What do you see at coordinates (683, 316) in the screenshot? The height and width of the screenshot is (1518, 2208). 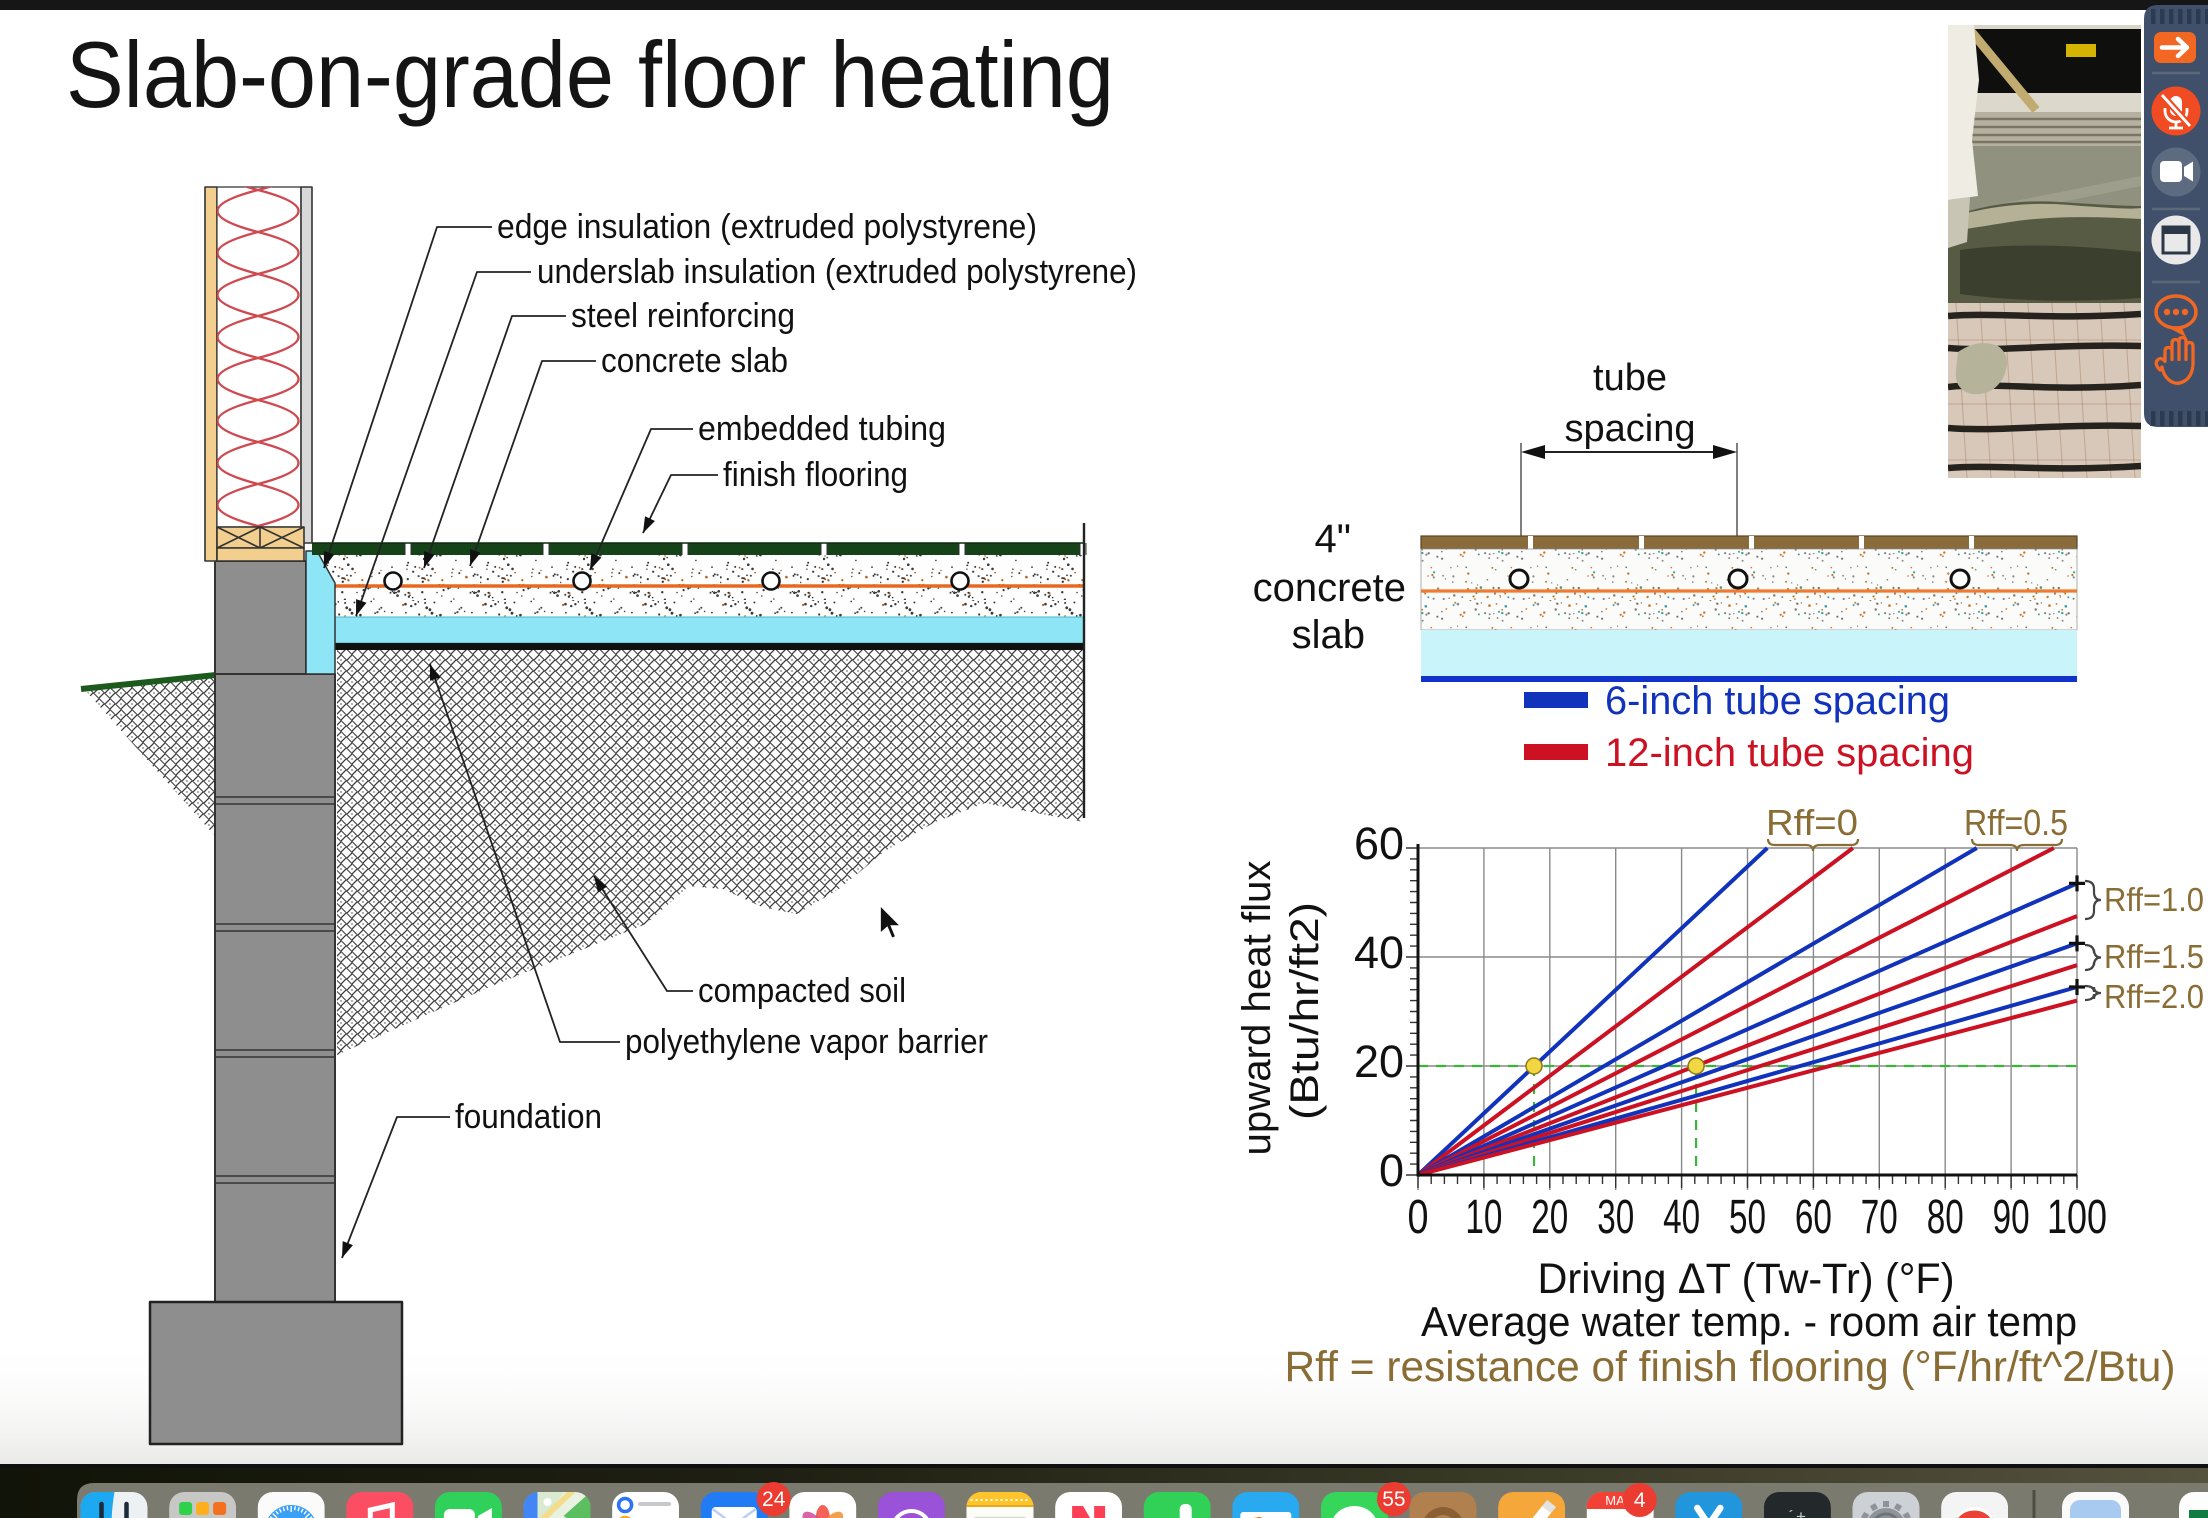 I see `svg-text: steel reinforcing` at bounding box center [683, 316].